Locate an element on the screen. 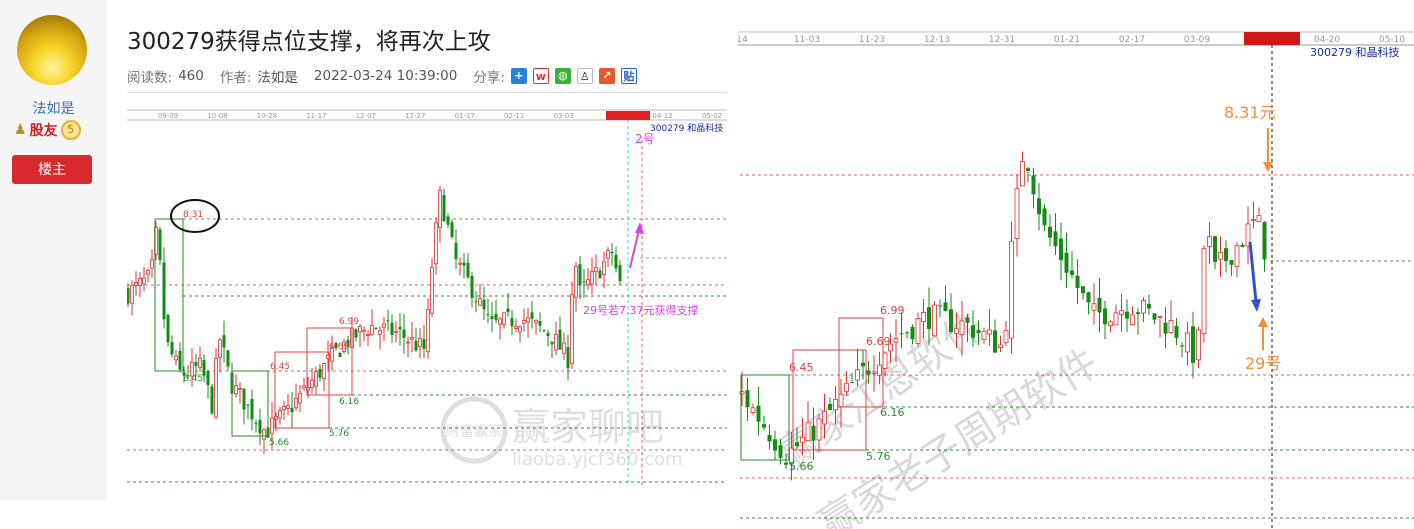 This screenshot has height=529, width=1414. author-link: 法如是 is located at coordinates (277, 78).